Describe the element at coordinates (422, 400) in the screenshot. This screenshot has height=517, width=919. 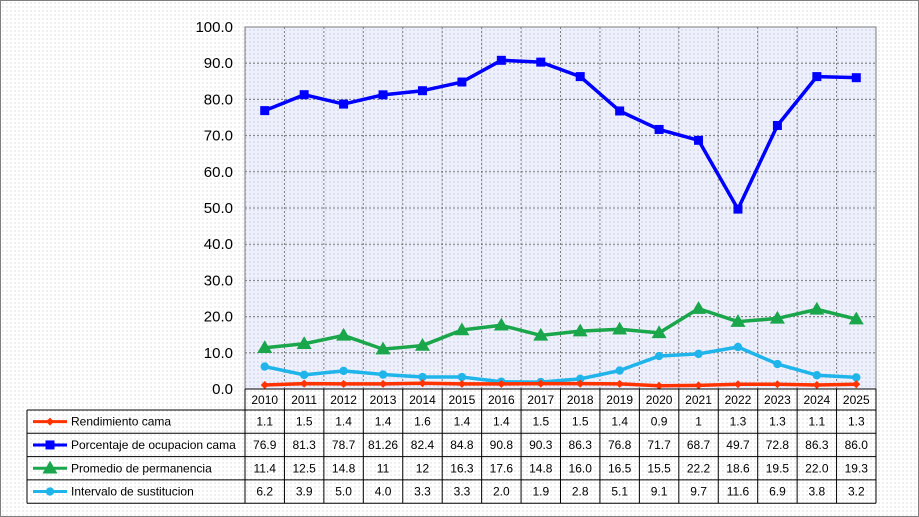
I see `x-category-label: 2014` at that location.